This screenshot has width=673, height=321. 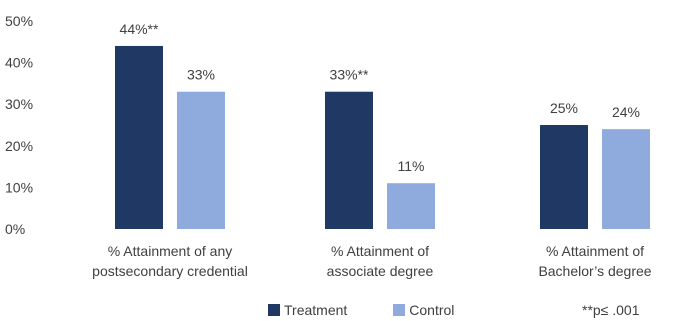 I want to click on data-label: 33%**, so click(x=349, y=75).